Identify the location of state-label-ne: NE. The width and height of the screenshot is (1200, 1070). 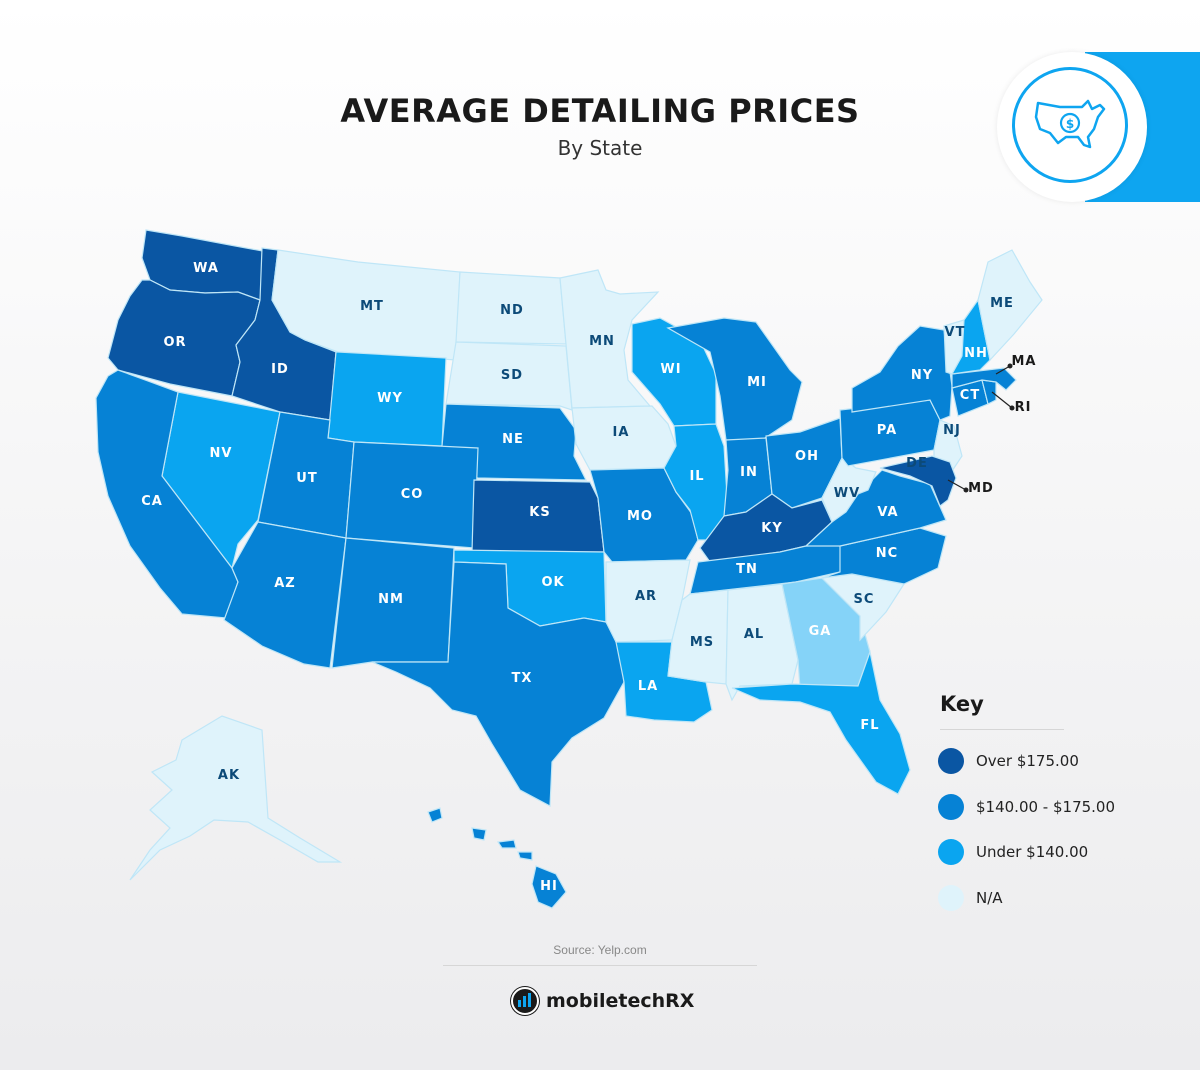
(513, 439).